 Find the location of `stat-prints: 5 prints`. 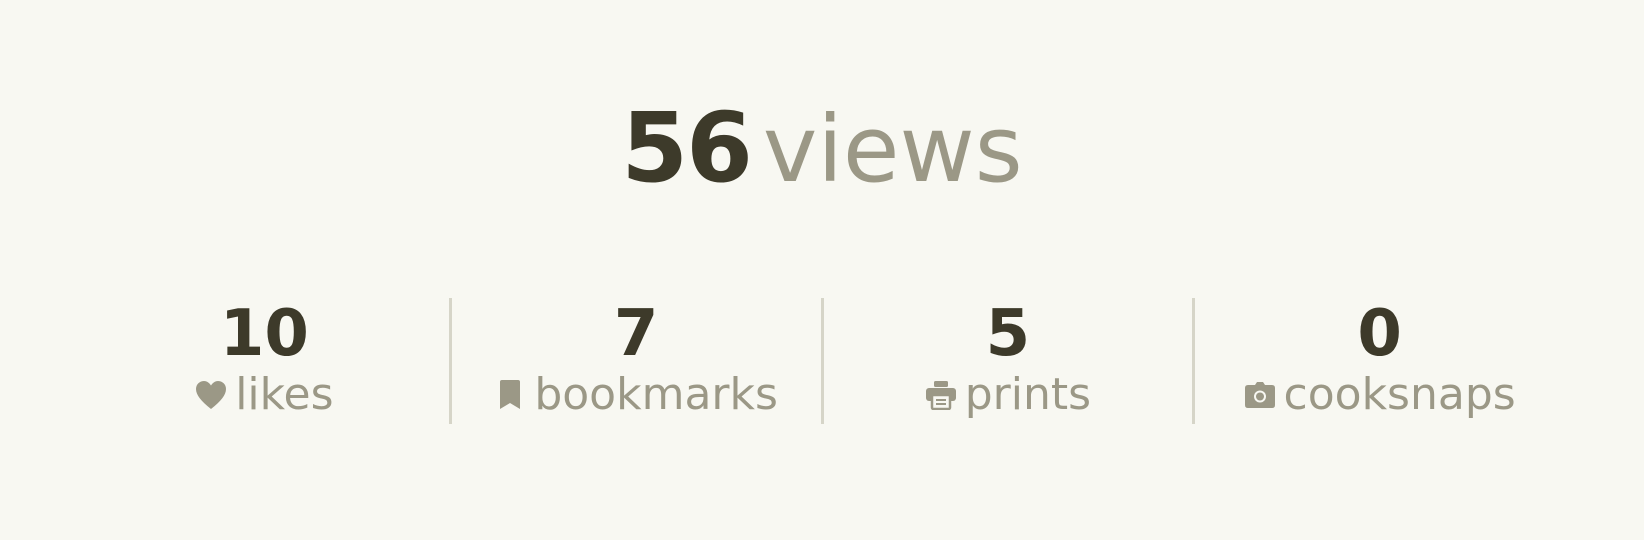

stat-prints: 5 prints is located at coordinates (1008, 362).